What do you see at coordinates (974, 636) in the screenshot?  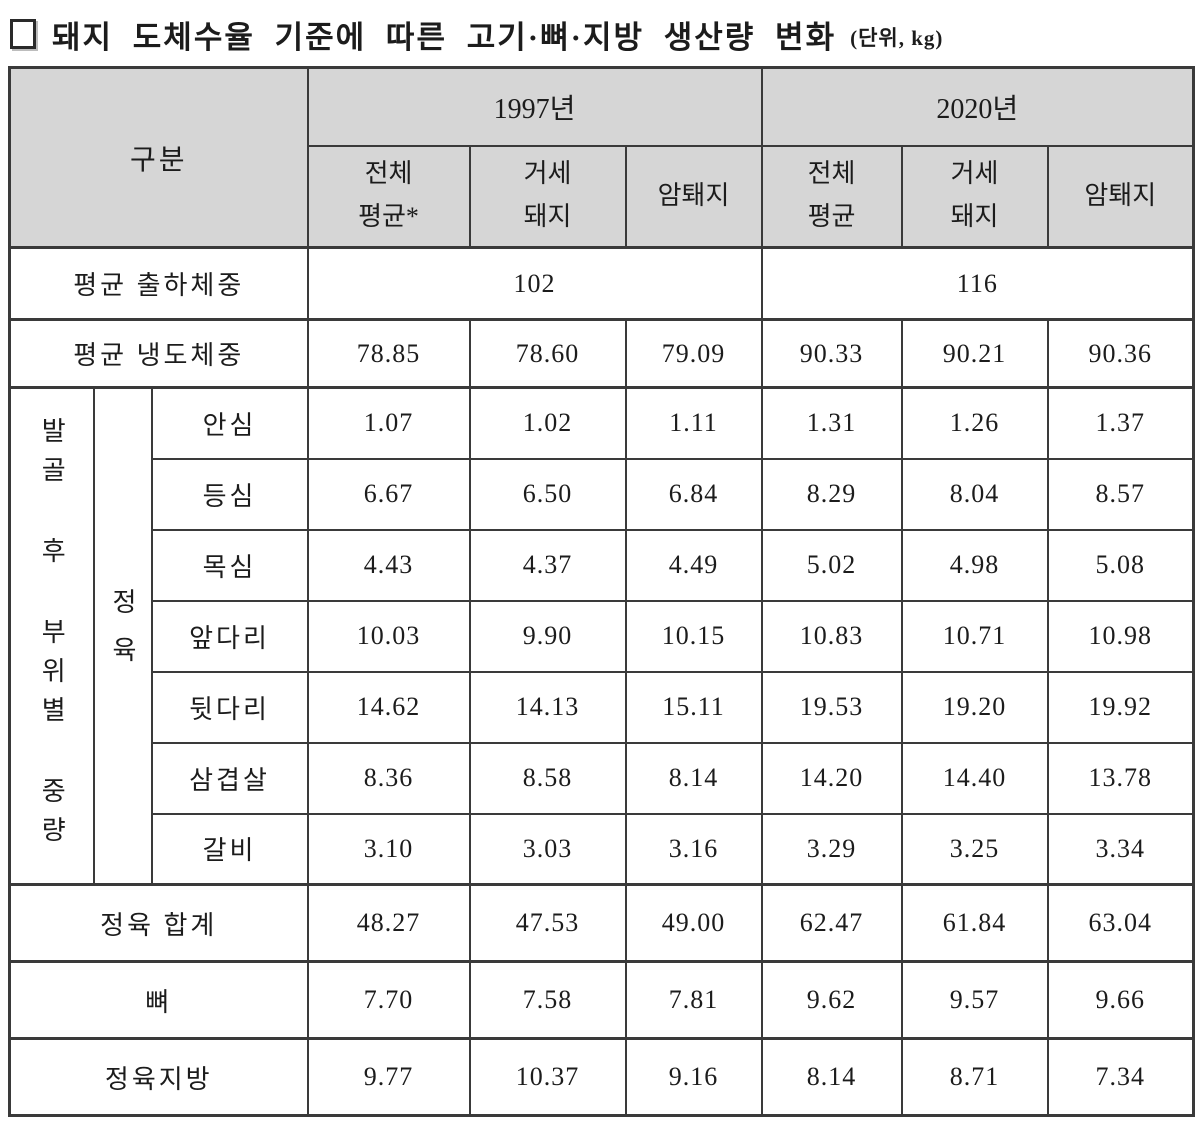 I see `cell-value: 10.71` at bounding box center [974, 636].